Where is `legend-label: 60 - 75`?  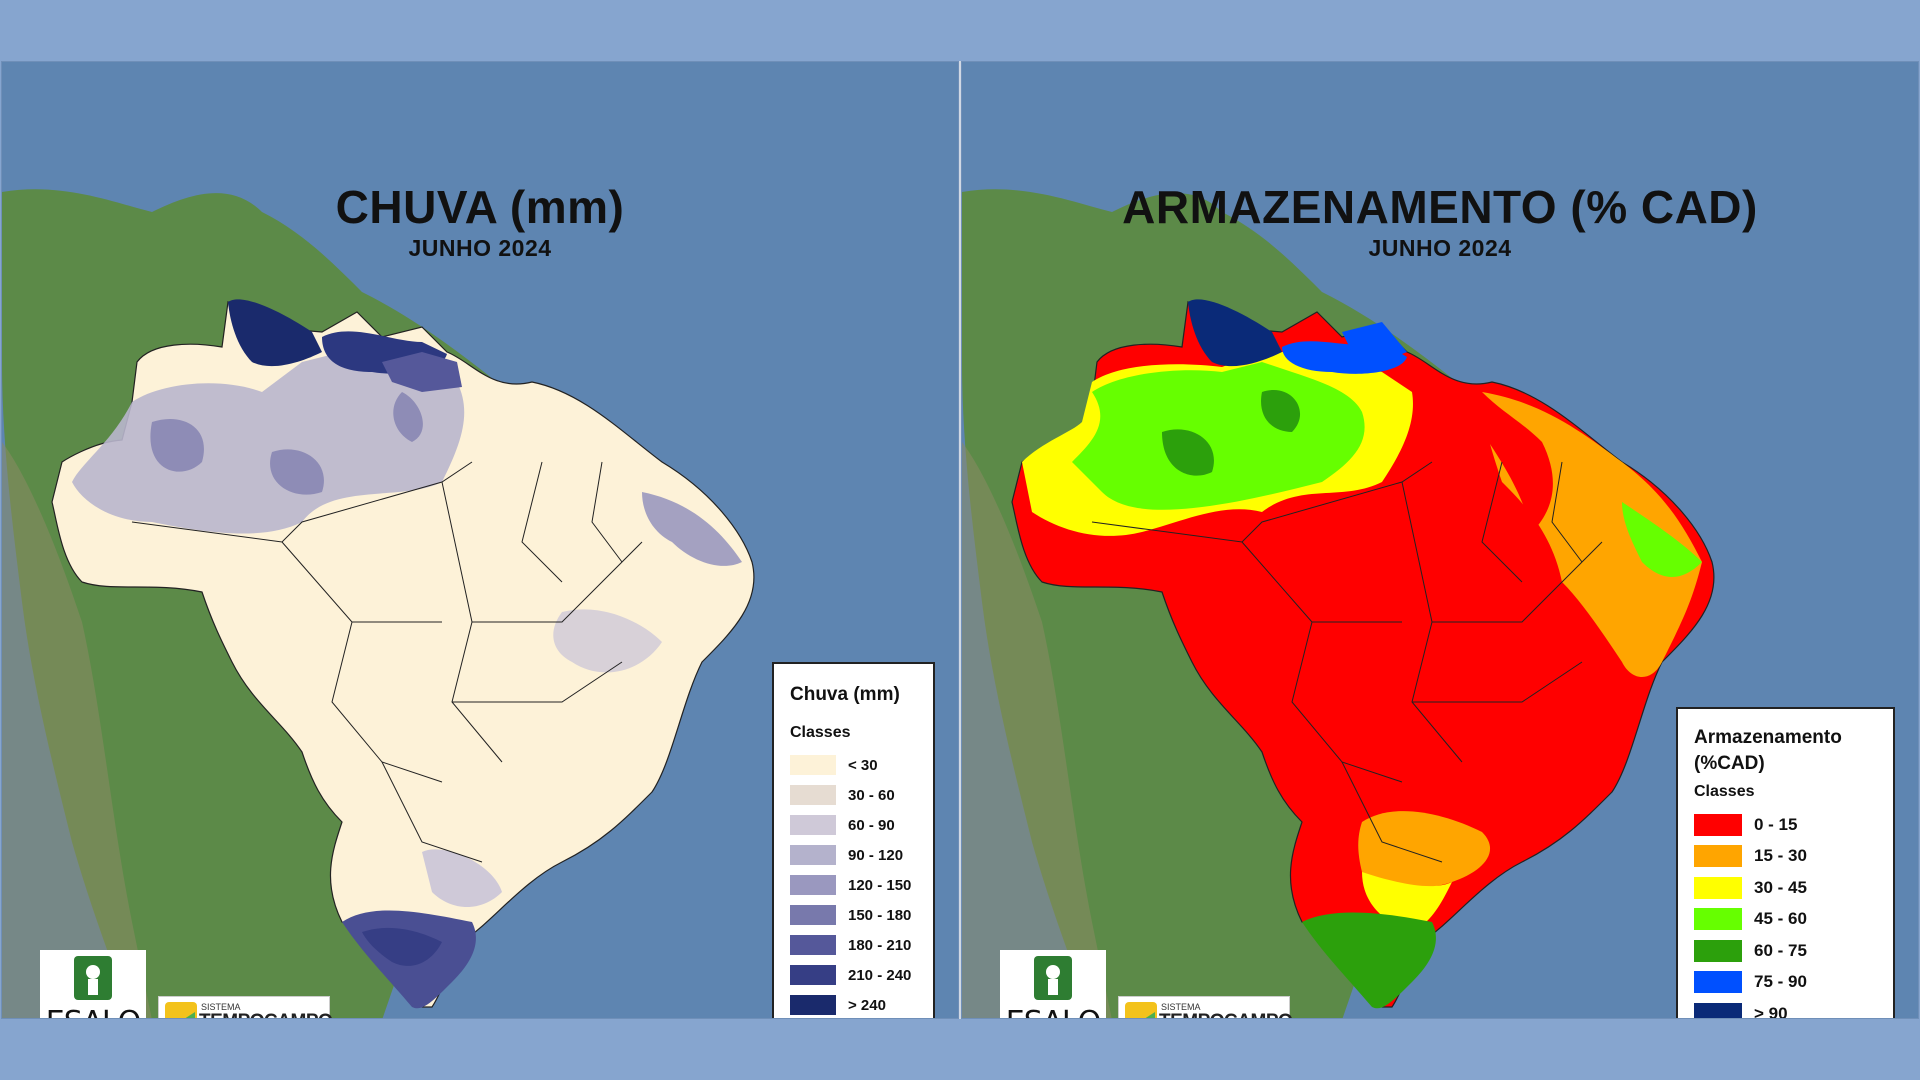 legend-label: 60 - 75 is located at coordinates (1780, 950).